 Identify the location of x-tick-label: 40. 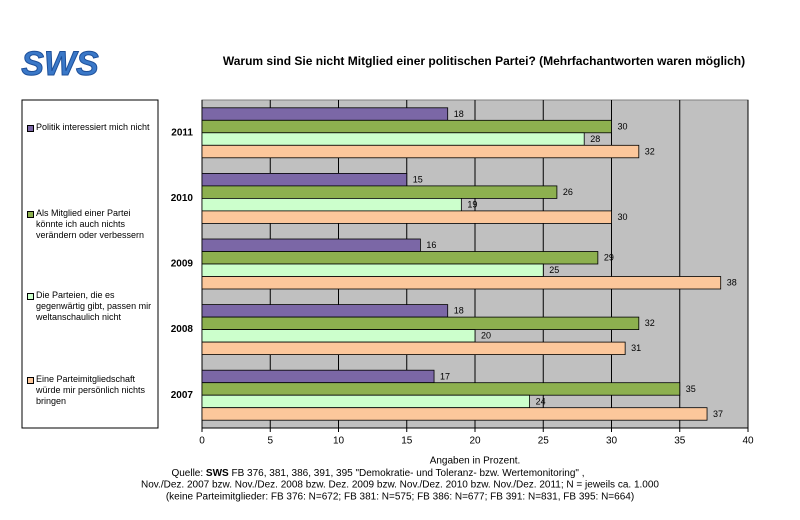
(748, 441).